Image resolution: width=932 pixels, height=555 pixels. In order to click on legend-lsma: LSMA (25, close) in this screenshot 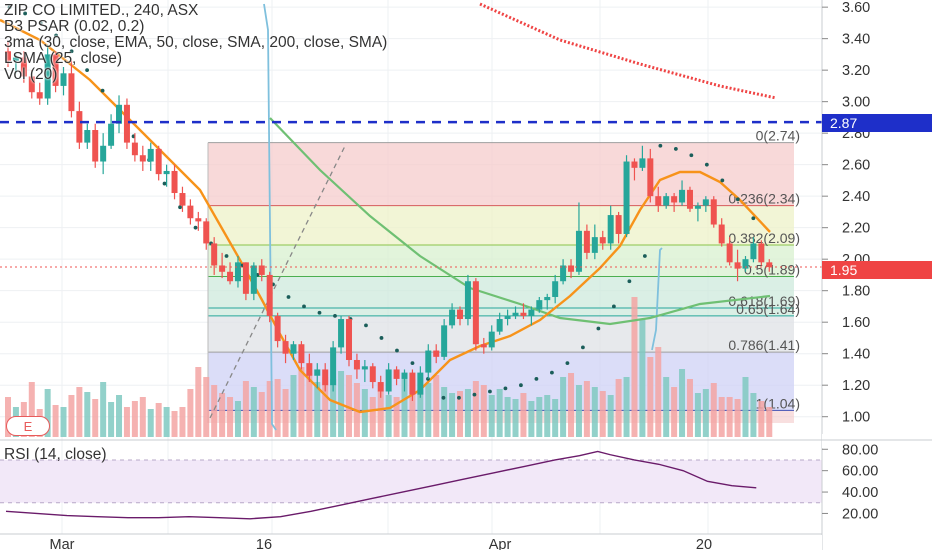, I will do `click(63, 58)`.